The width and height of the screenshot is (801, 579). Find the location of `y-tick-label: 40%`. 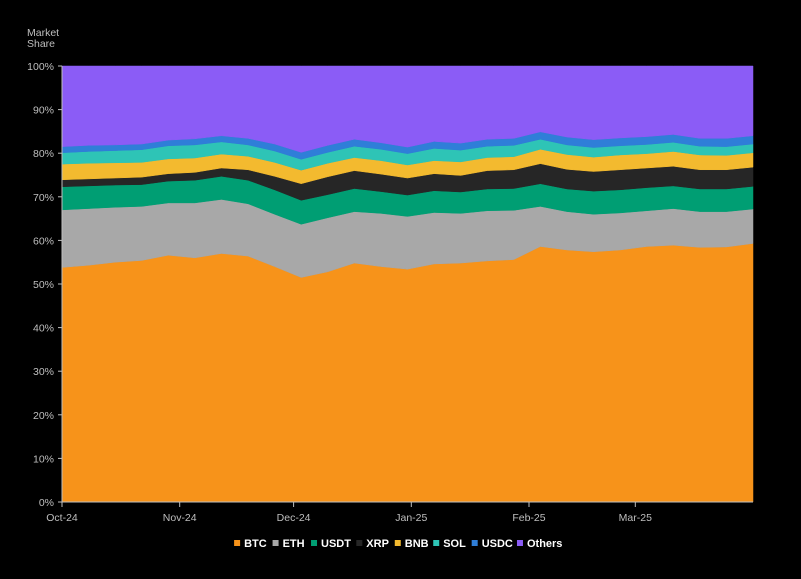

y-tick-label: 40% is located at coordinates (43, 329).